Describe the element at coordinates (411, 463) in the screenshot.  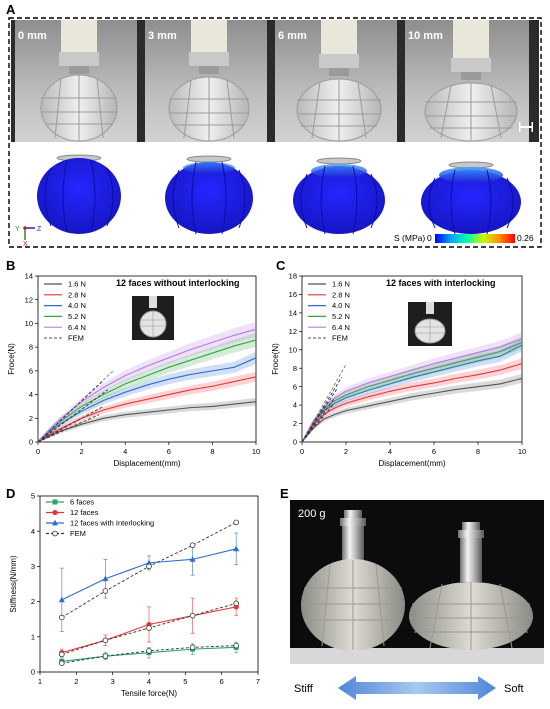
I see `x-axis-label: Displacement(mm)` at that location.